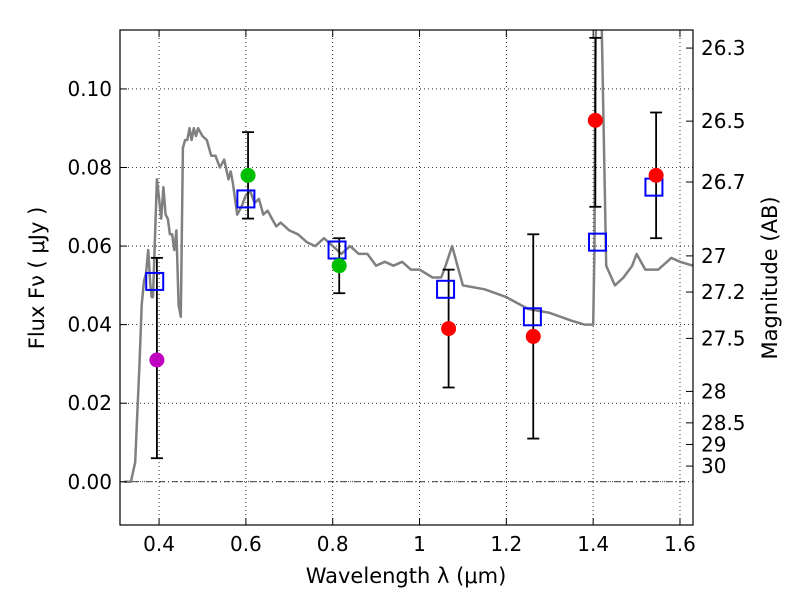 Image resolution: width=800 pixels, height=600 pixels. Describe the element at coordinates (89, 325) in the screenshot. I see `y-tick-label: 0.04` at that location.